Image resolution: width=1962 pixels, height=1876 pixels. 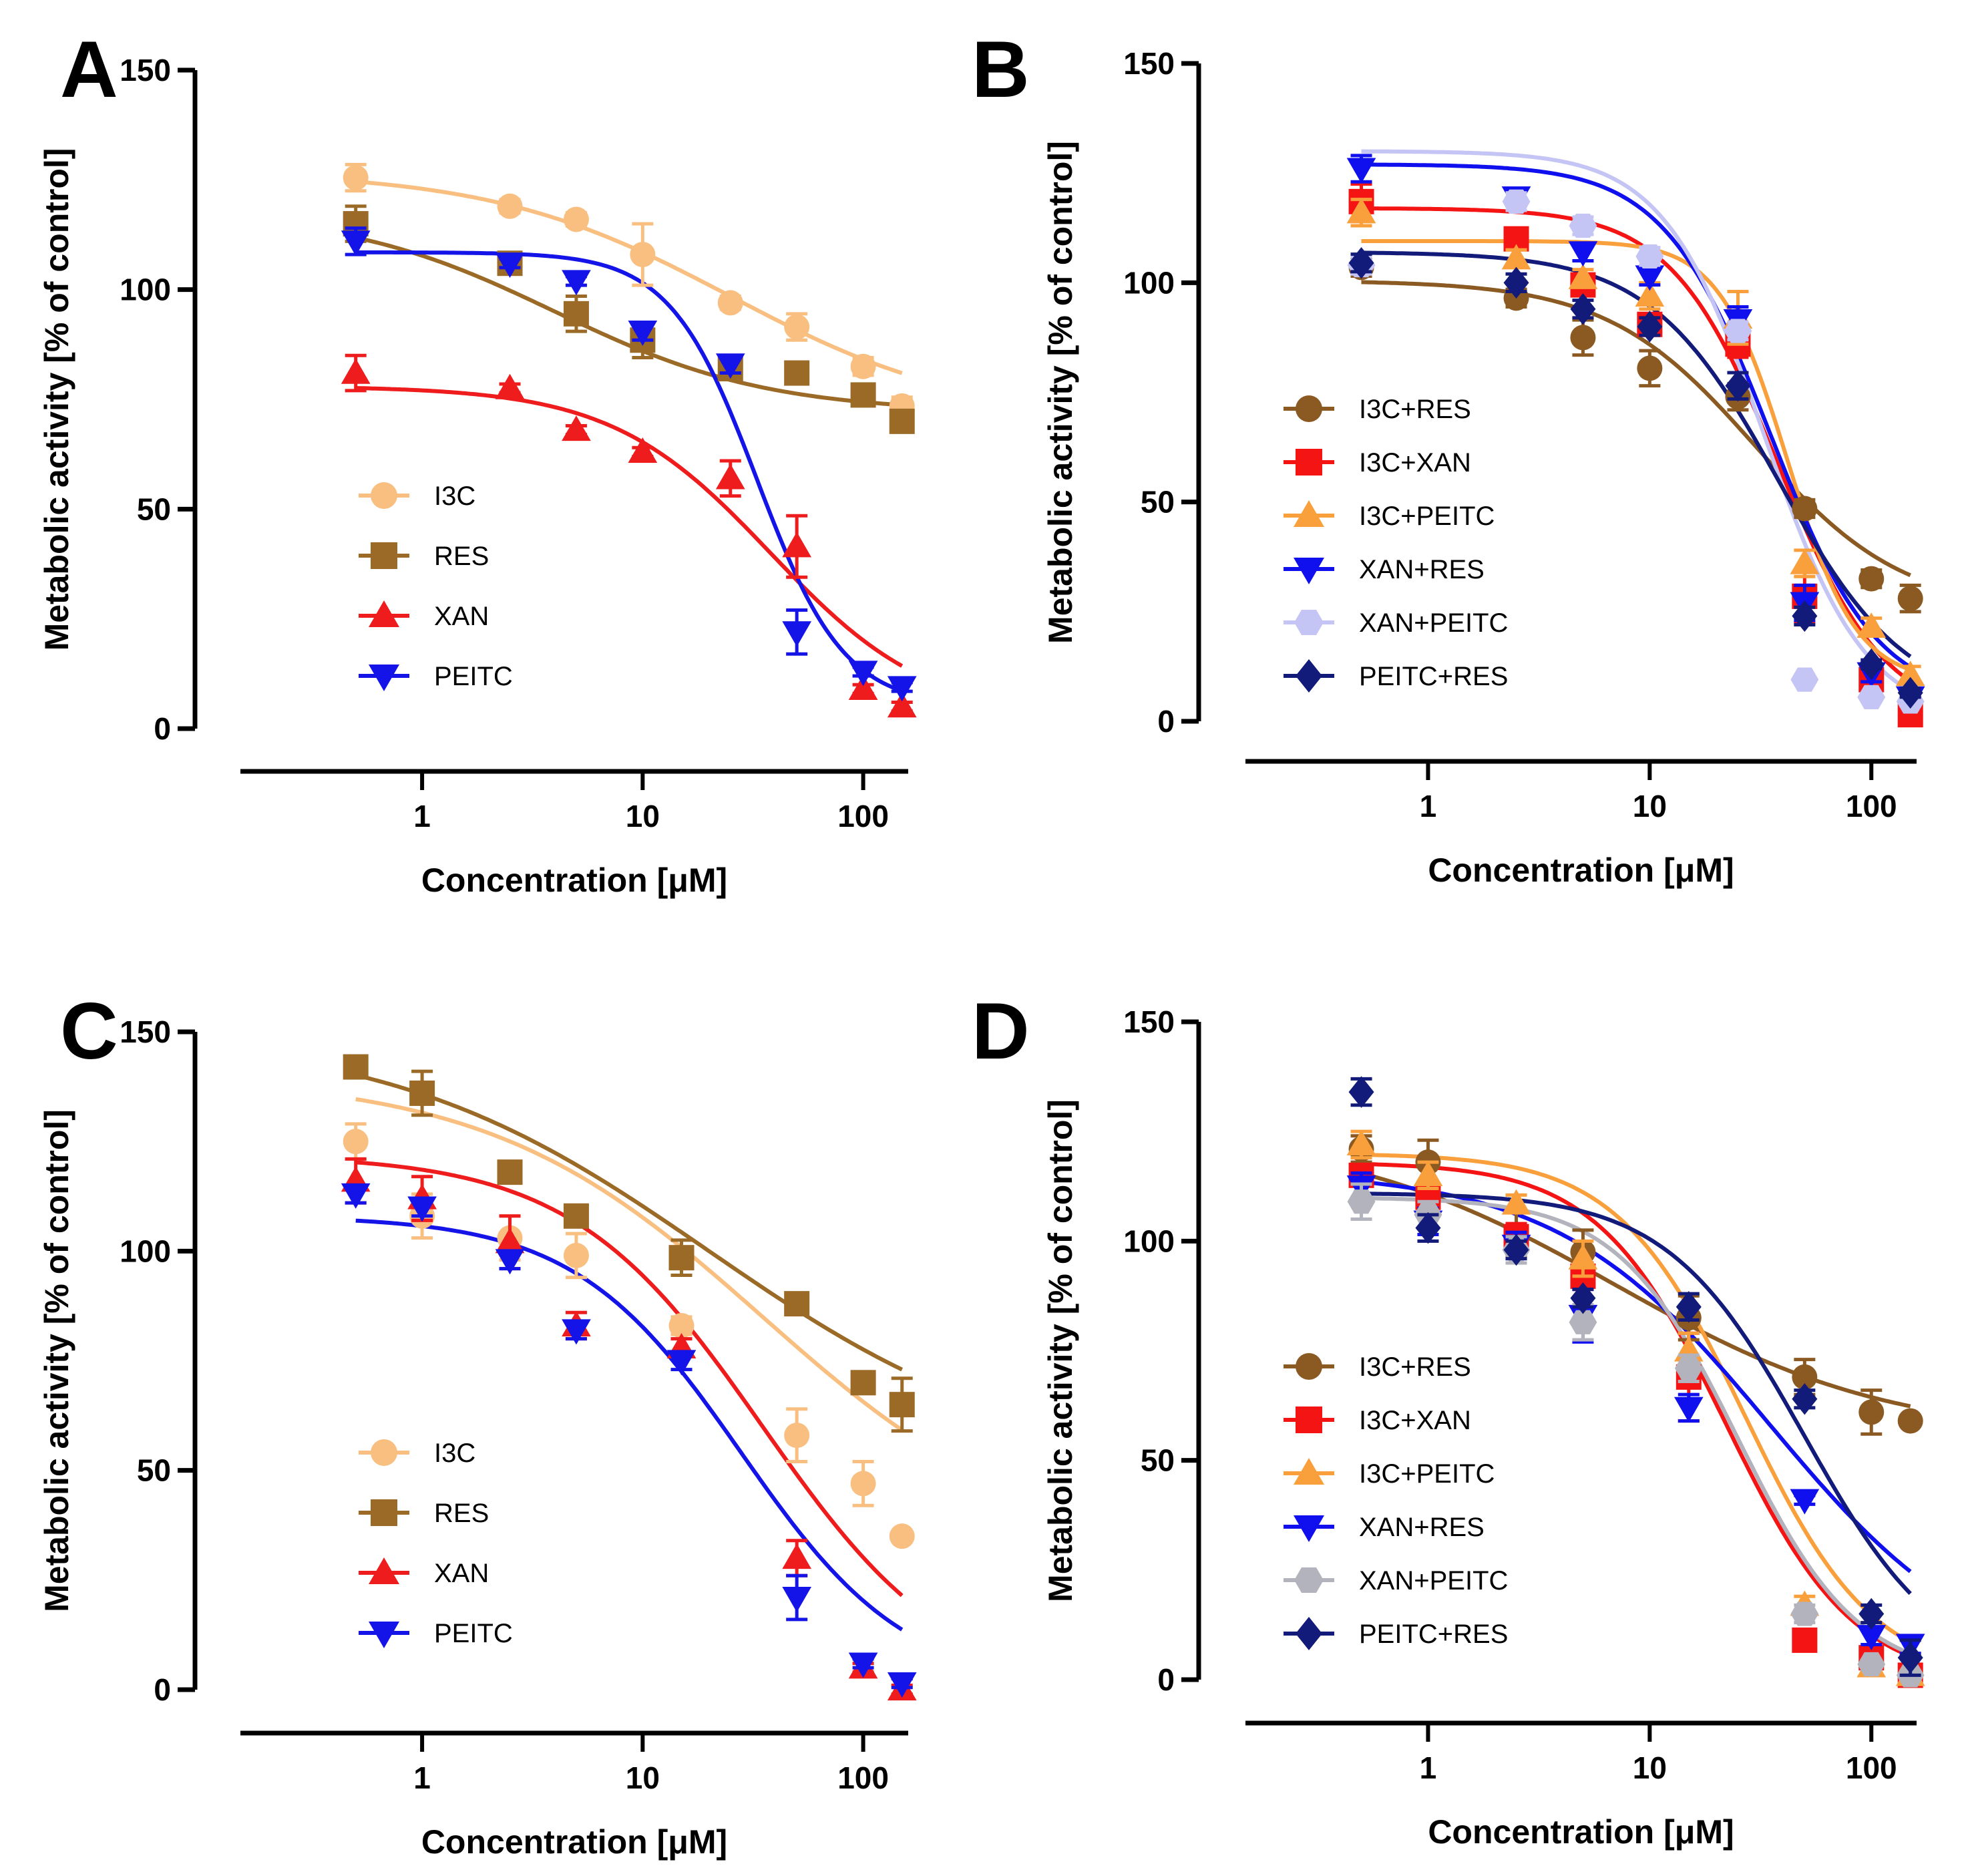 I want to click on legend-marker-xan, so click(x=384, y=1570).